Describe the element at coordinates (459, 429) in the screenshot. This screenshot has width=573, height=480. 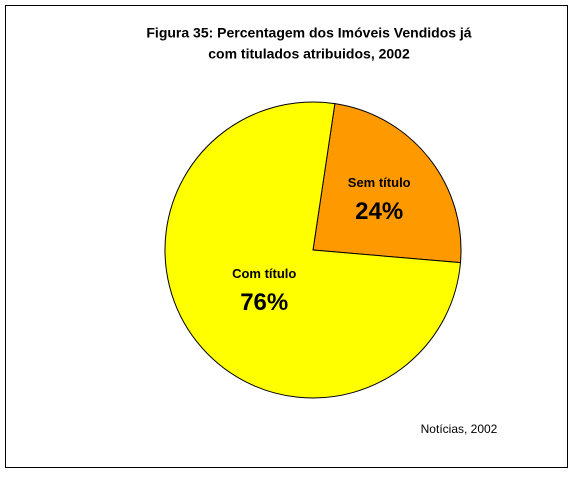
I see `annotation: Notícias, 2002` at that location.